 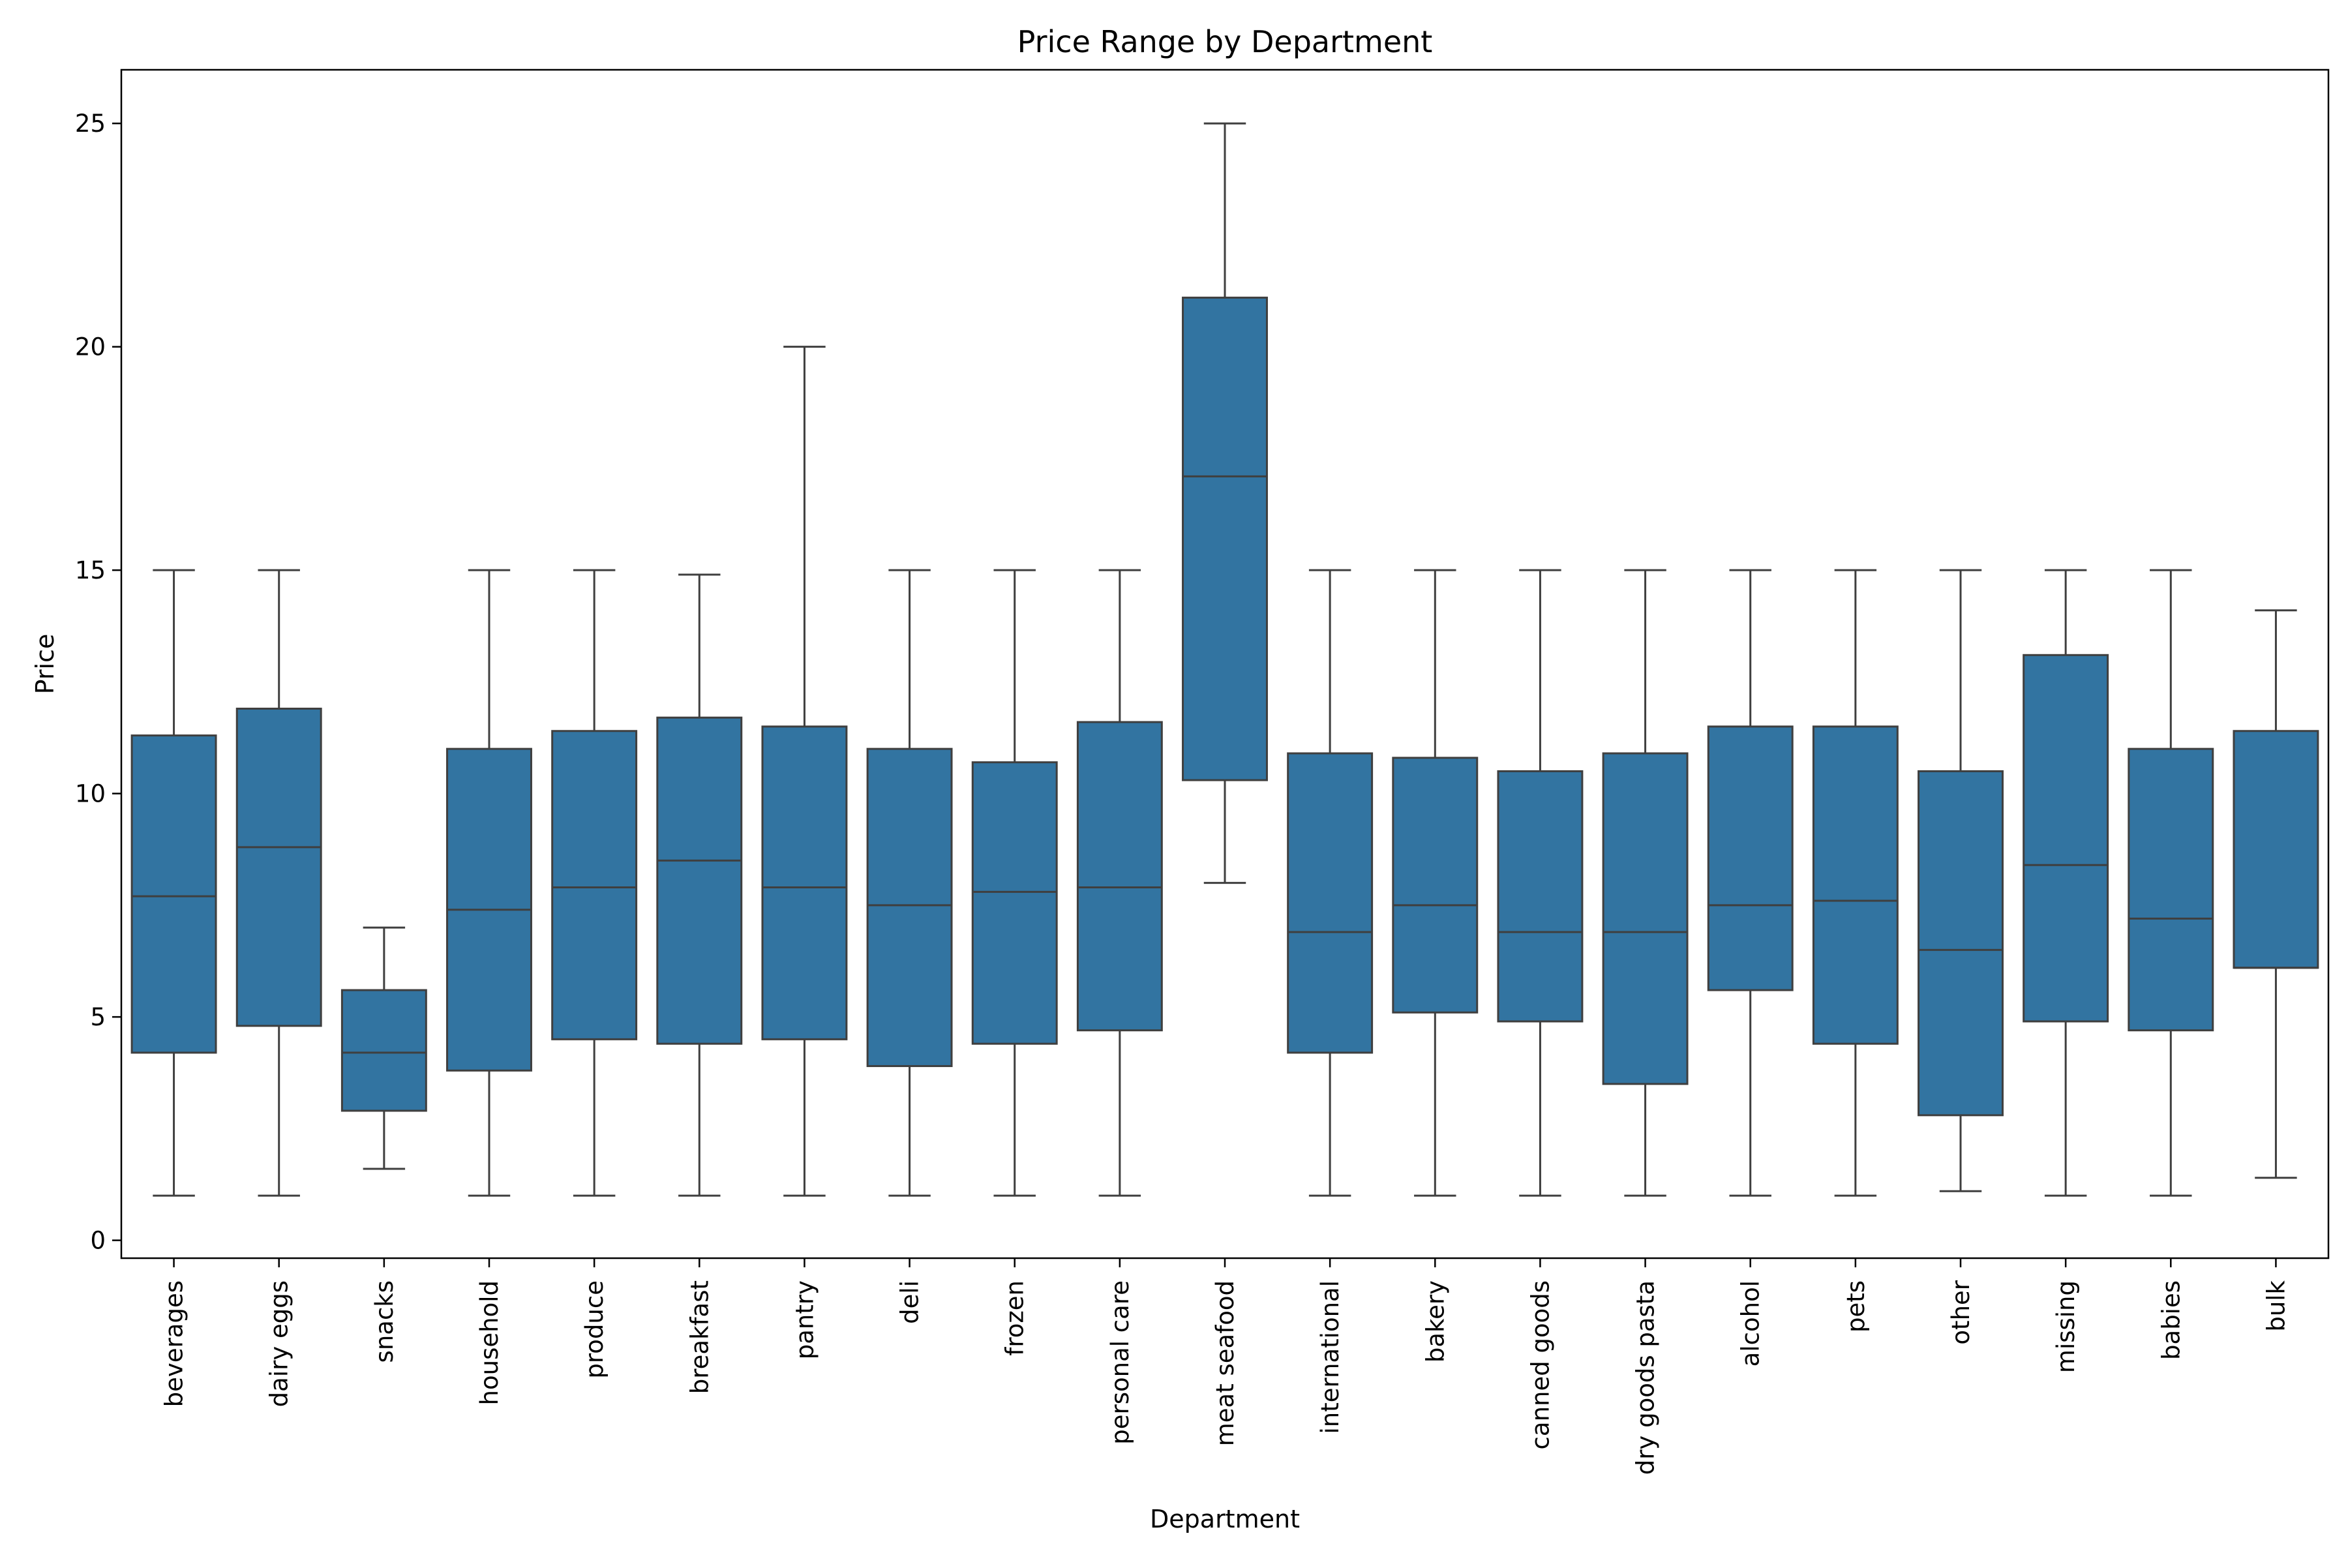 What do you see at coordinates (98, 1241) in the screenshot?
I see `y-tick-label: 0` at bounding box center [98, 1241].